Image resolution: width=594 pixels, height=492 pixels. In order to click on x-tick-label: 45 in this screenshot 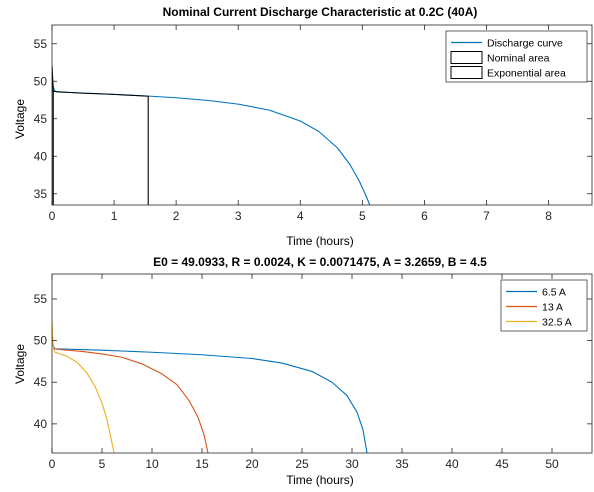, I will do `click(502, 464)`.